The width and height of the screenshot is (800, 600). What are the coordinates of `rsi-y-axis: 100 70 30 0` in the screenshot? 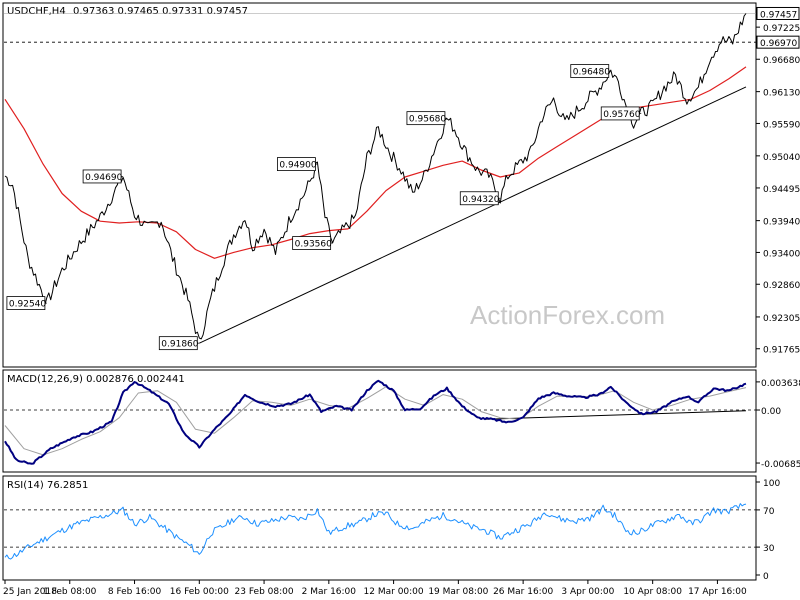 It's located at (768, 530).